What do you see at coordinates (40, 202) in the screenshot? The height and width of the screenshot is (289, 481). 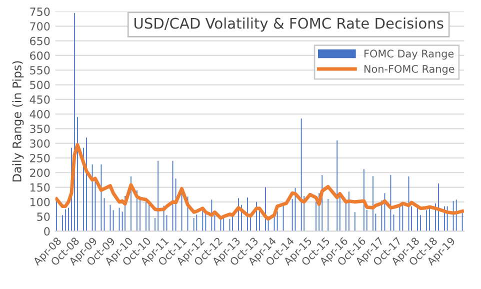 I see `y-tick-label: 100` at bounding box center [40, 202].